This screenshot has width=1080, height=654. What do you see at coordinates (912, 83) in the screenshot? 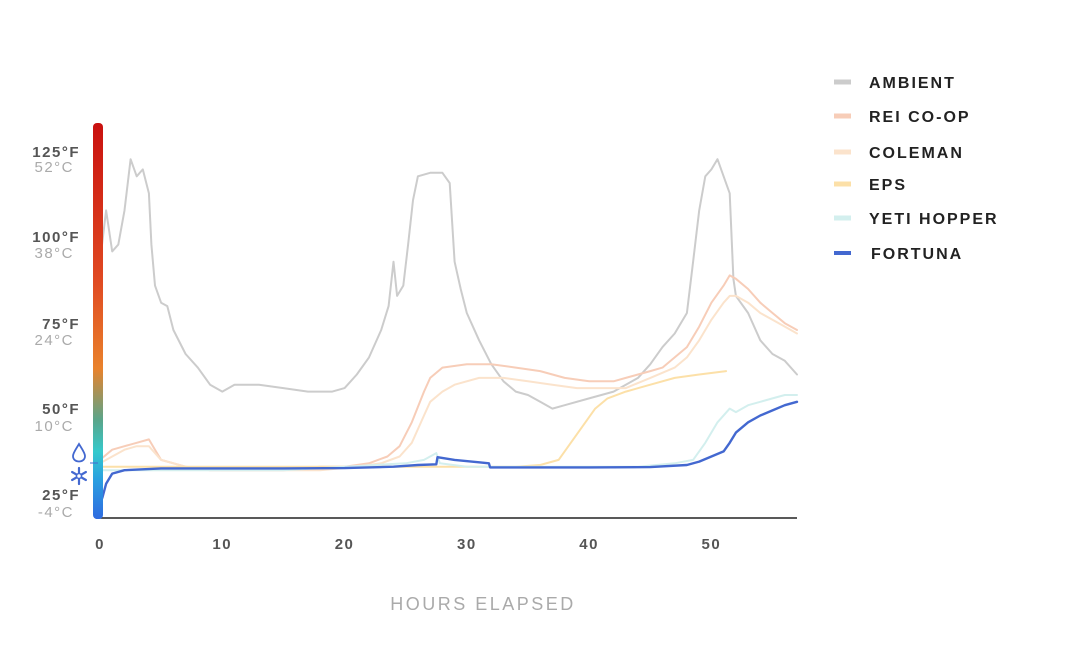
I see `legend-label: AMBIENT` at bounding box center [912, 83].